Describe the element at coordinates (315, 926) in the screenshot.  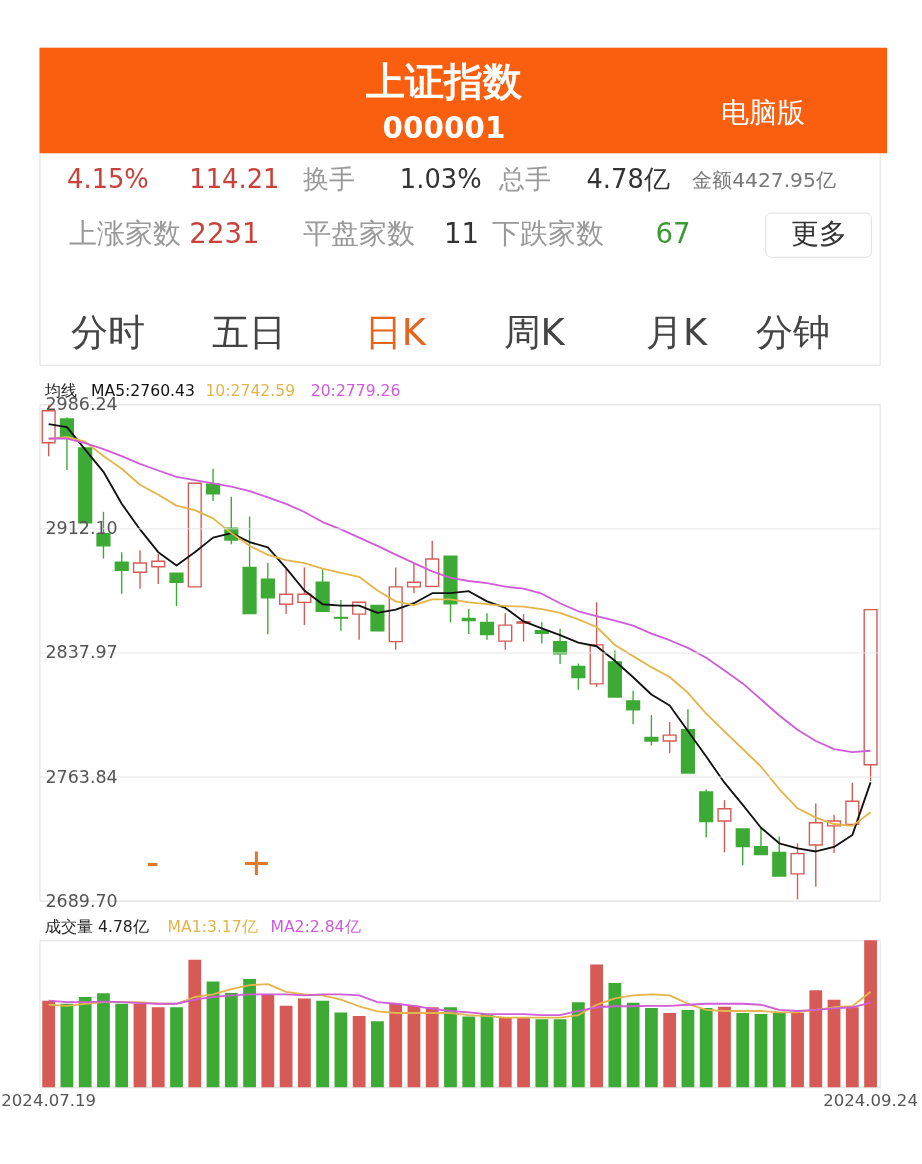
I see `text: MA2:2.84亿` at that location.